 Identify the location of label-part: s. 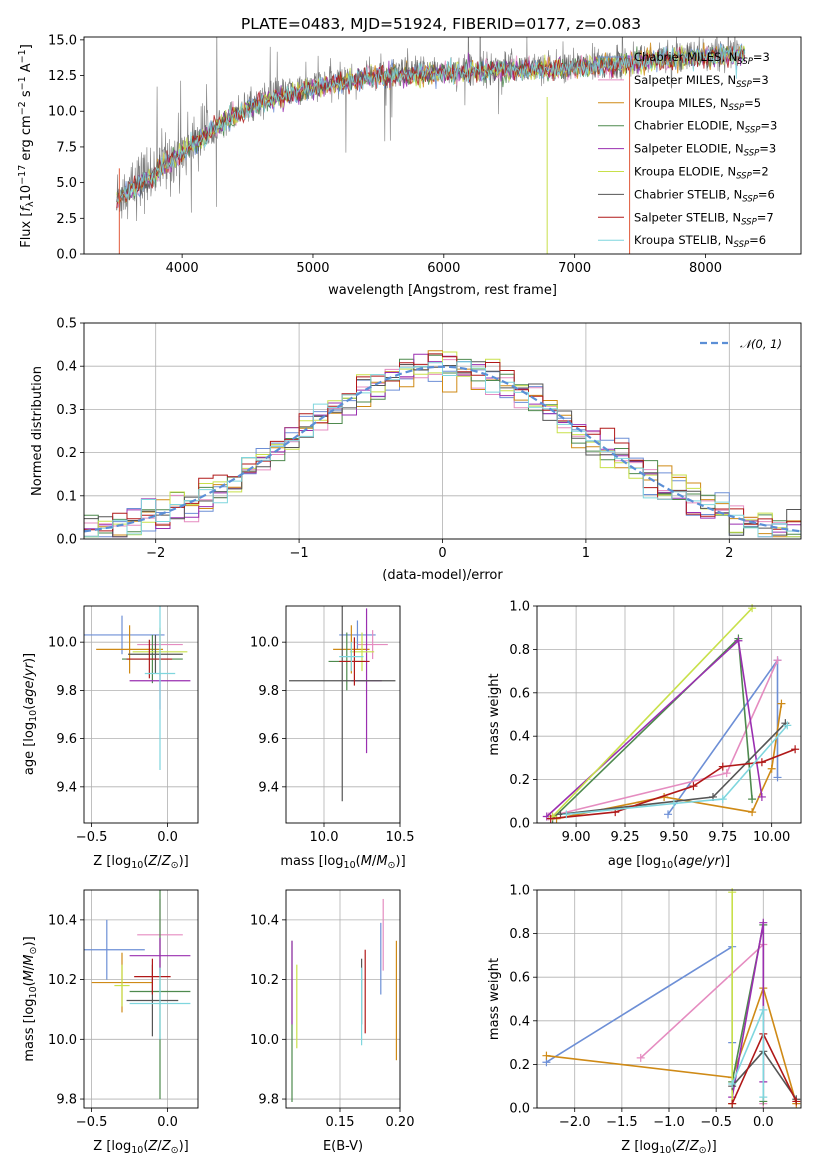
(26, 95).